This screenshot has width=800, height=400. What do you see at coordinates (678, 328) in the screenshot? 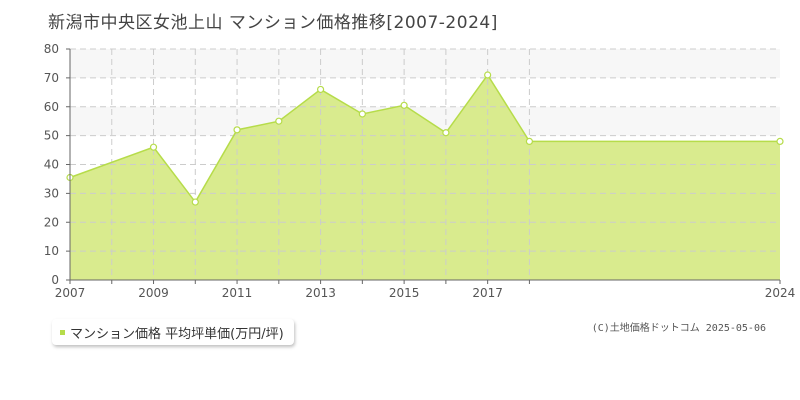
I see `copyright-text: (C)土地価格ドットコム 2025-05-06` at bounding box center [678, 328].